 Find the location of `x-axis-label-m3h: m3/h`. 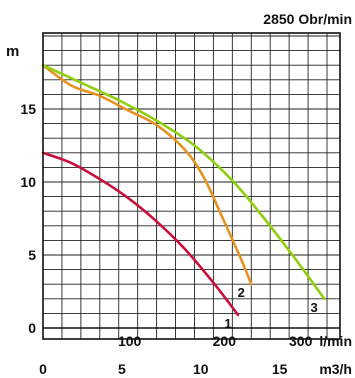

x-axis-label-m3h: m3/h is located at coordinates (335, 369).